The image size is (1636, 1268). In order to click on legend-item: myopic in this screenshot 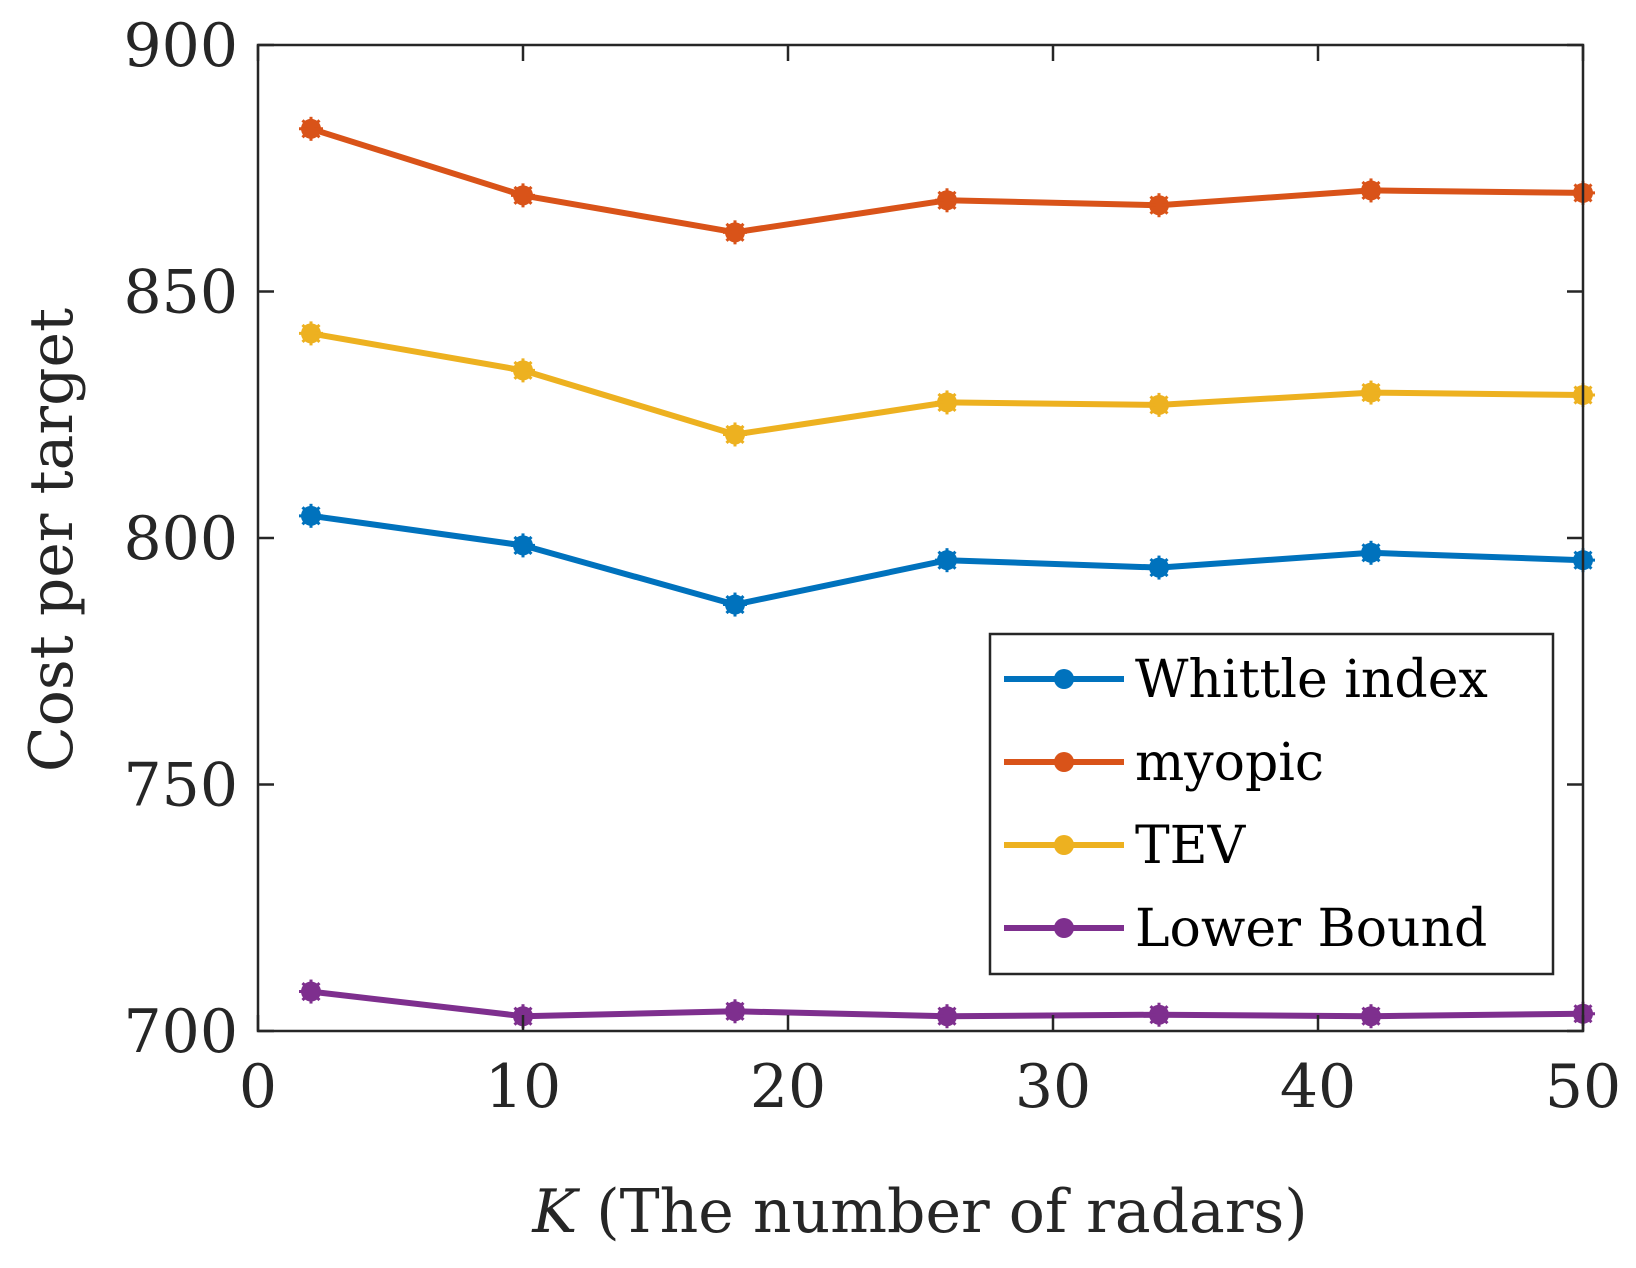, I will do `click(1164, 763)`.